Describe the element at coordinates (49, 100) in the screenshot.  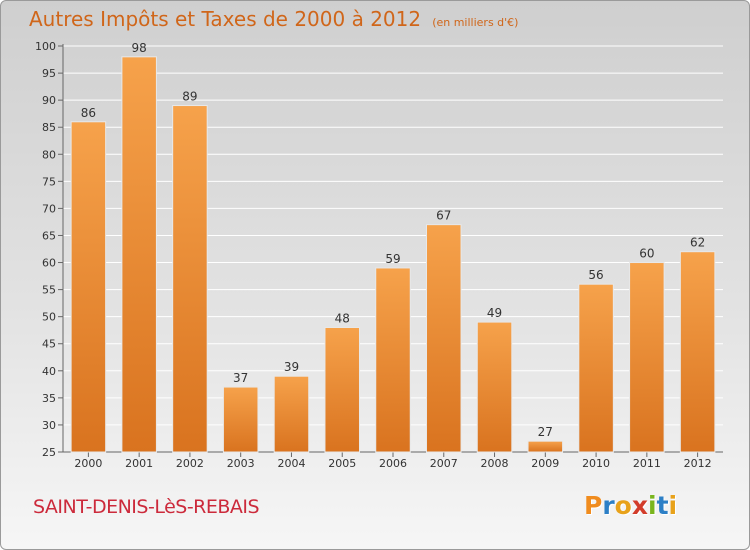
I see `y-tick-label: 90` at that location.